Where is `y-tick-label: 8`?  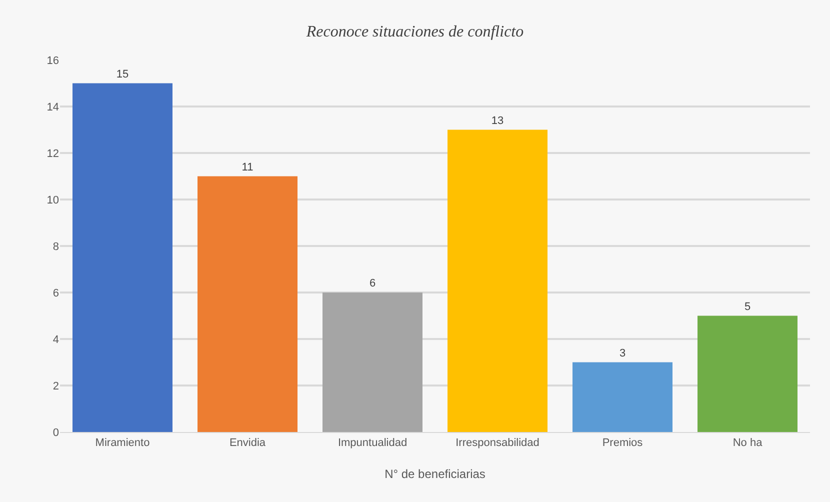 y-tick-label: 8 is located at coordinates (55, 246).